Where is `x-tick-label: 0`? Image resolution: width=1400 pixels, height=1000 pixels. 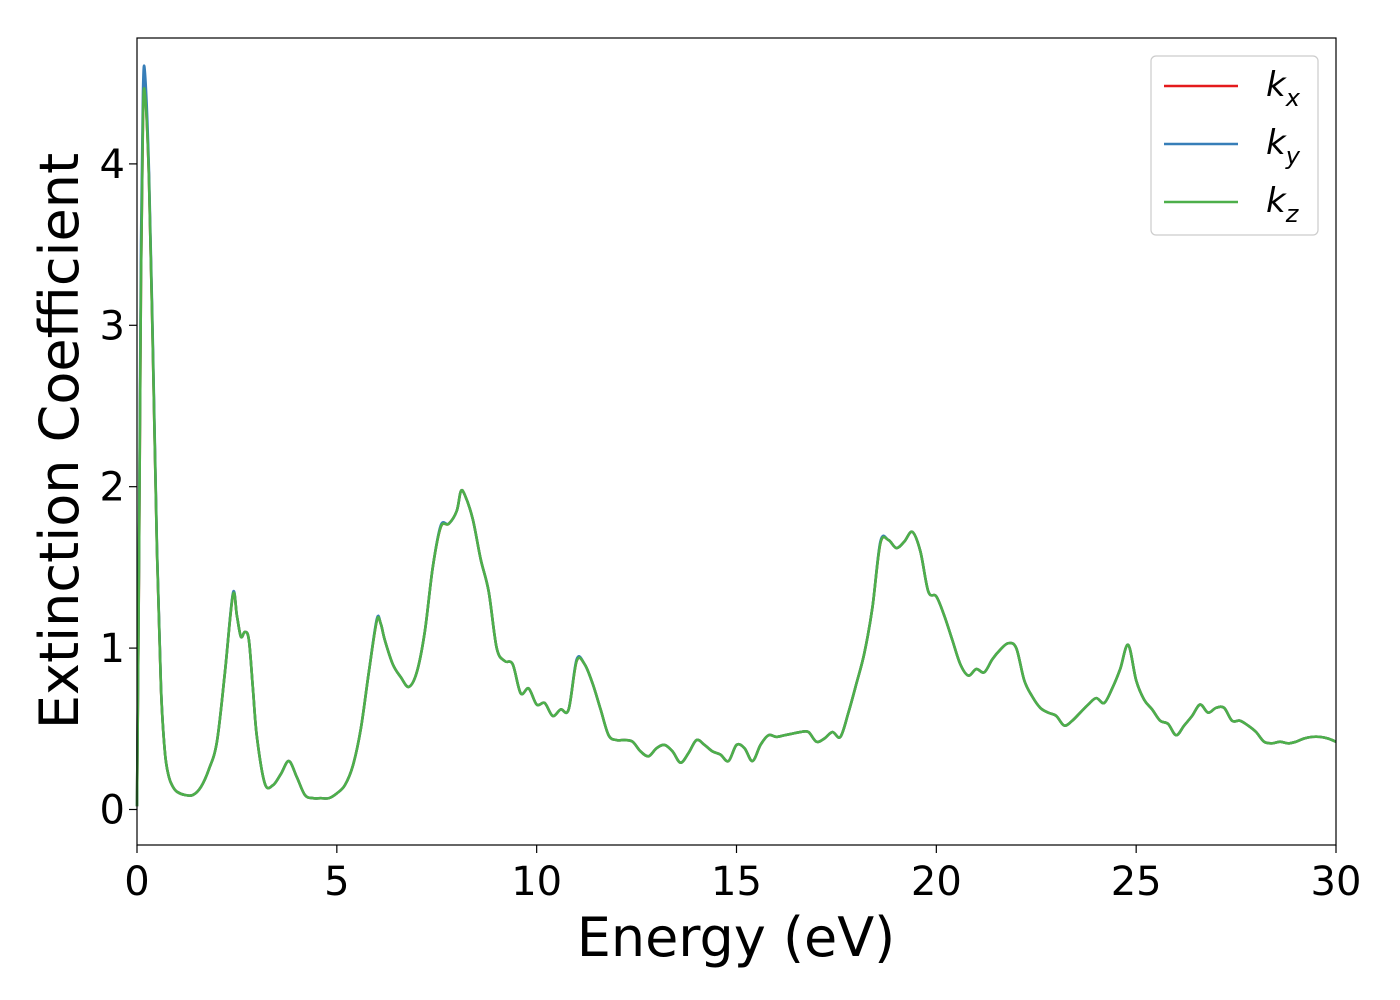 x-tick-label: 0 is located at coordinates (136, 882).